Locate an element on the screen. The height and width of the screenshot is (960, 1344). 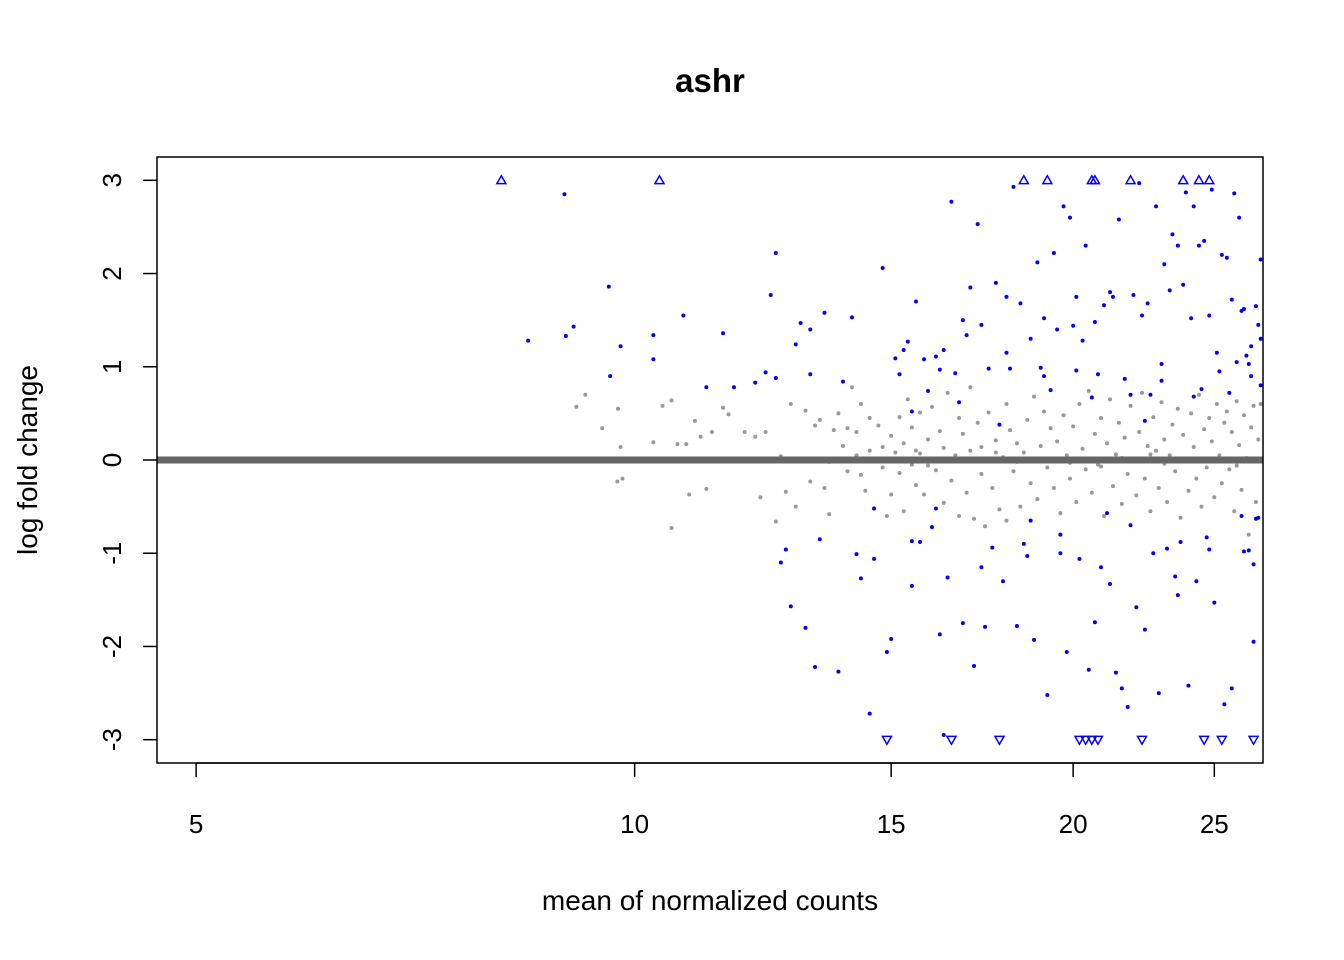
y-axis-label: log fold change is located at coordinates (27, 460).